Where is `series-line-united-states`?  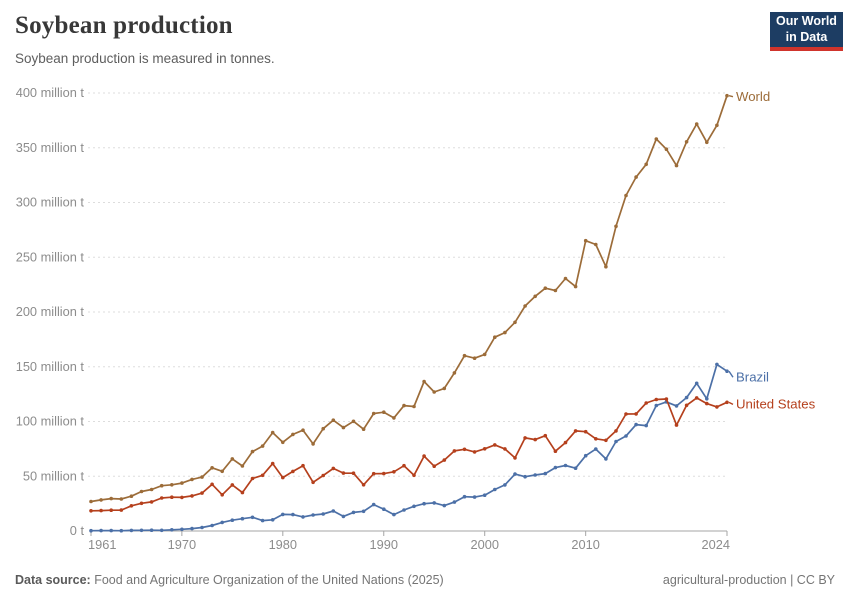 series-line-united-states is located at coordinates (409, 454).